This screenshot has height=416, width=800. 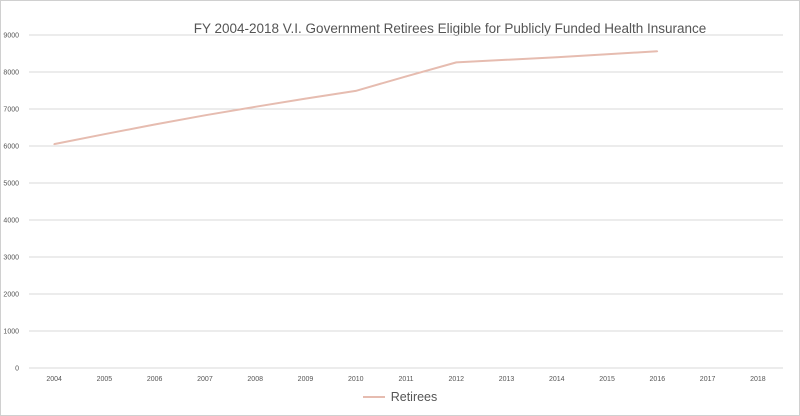 What do you see at coordinates (11, 184) in the screenshot?
I see `y-tick-label-5000: 5000` at bounding box center [11, 184].